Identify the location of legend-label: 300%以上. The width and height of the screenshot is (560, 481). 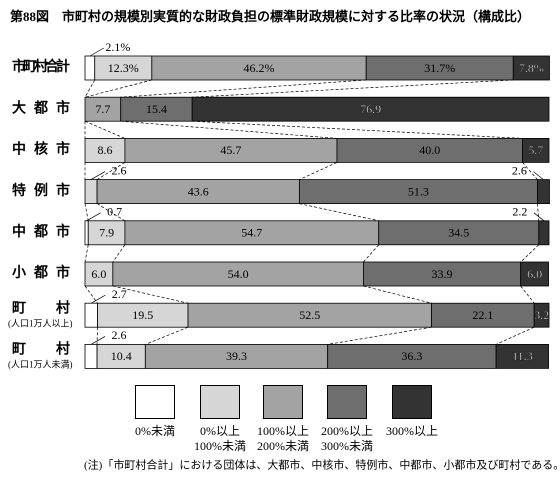
(412, 431).